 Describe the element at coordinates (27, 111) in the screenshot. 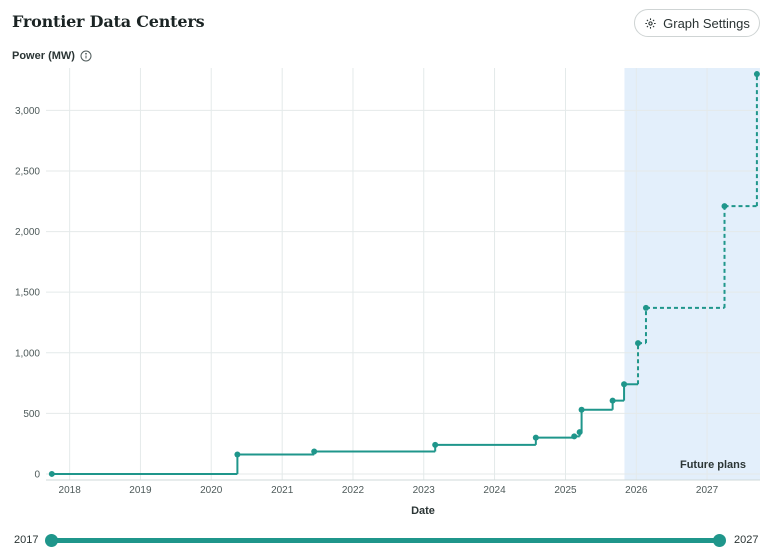

I see `y-tick-label: 3,000` at that location.